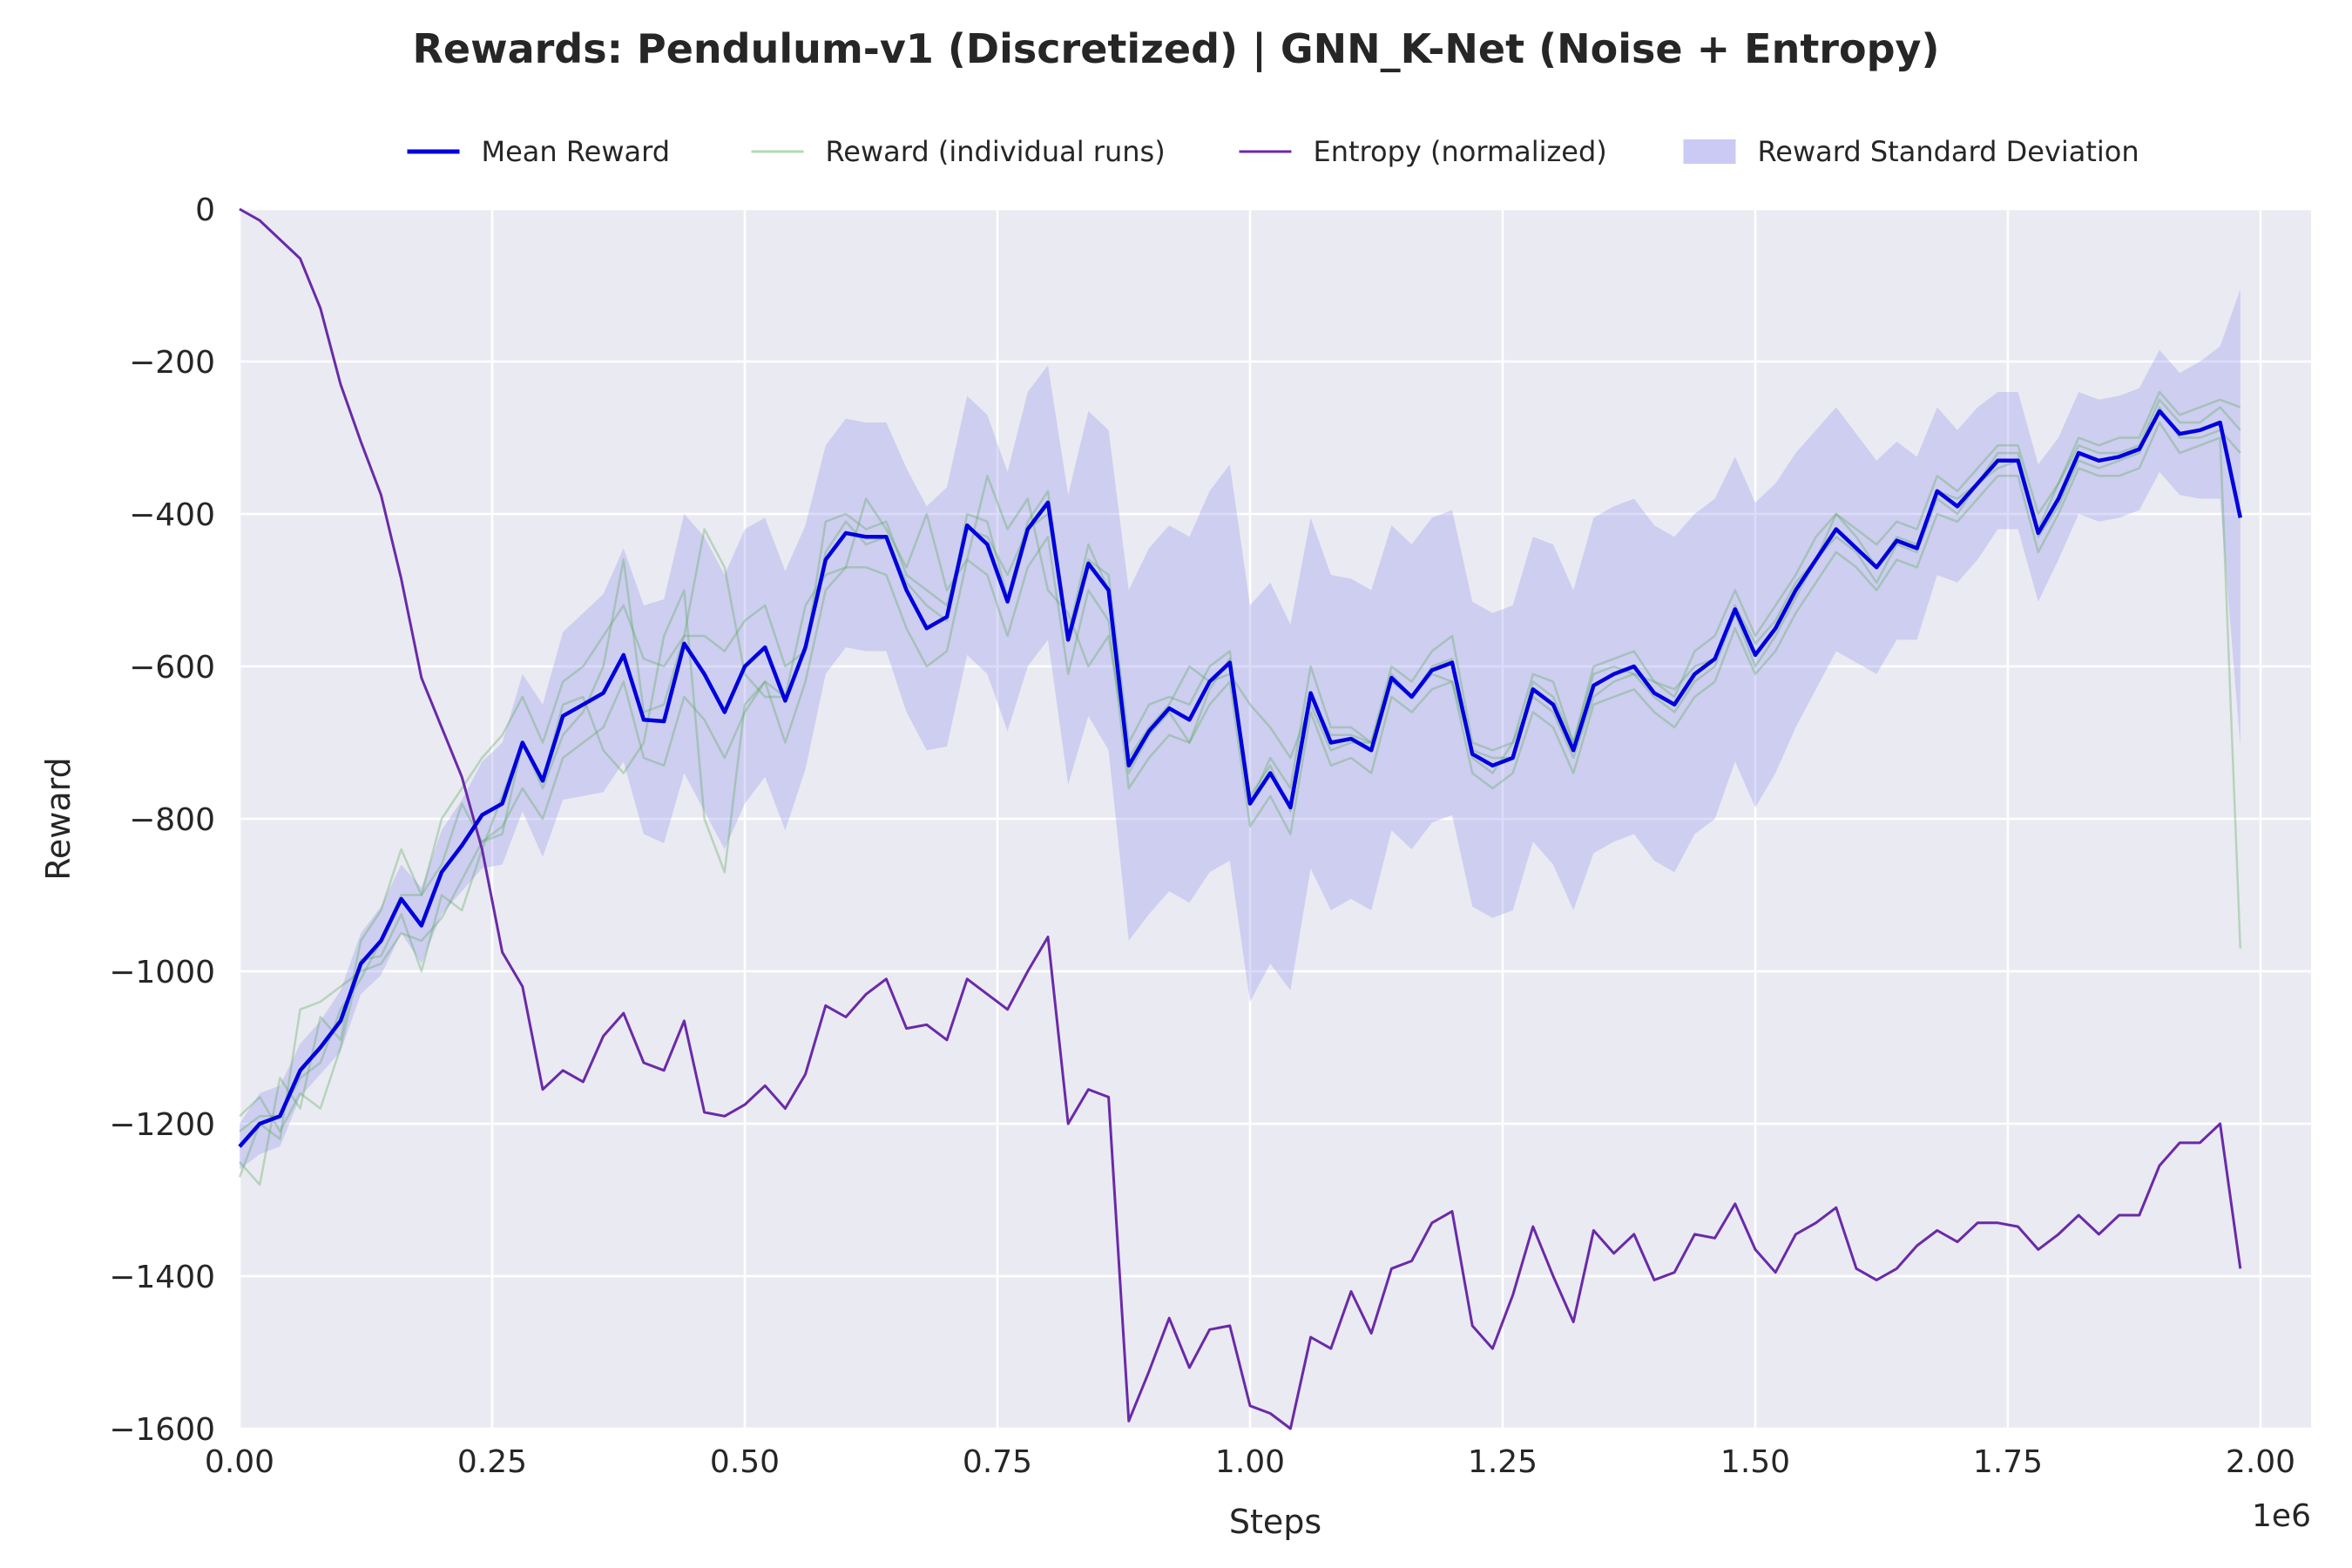 The height and width of the screenshot is (1568, 2352). I want to click on x-tick-labels: 0.00 0.25 0.50 0.75 1.00 1.25 1.50 1.75 2.00, so click(1250, 1462).